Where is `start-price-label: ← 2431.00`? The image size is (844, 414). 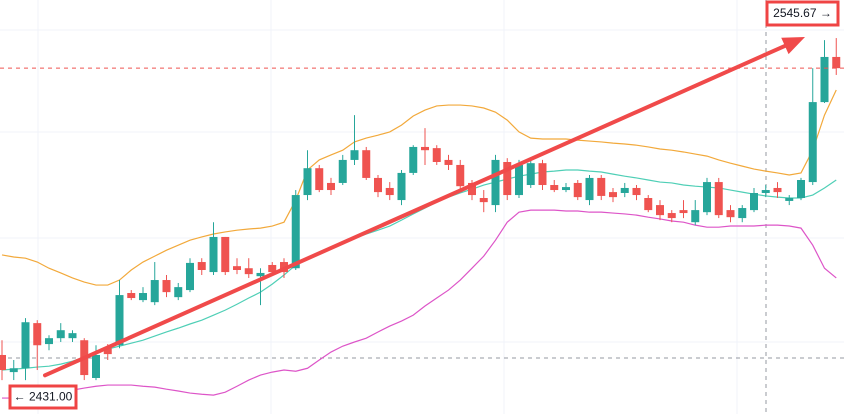
start-price-label: ← 2431.00 is located at coordinates (43, 397).